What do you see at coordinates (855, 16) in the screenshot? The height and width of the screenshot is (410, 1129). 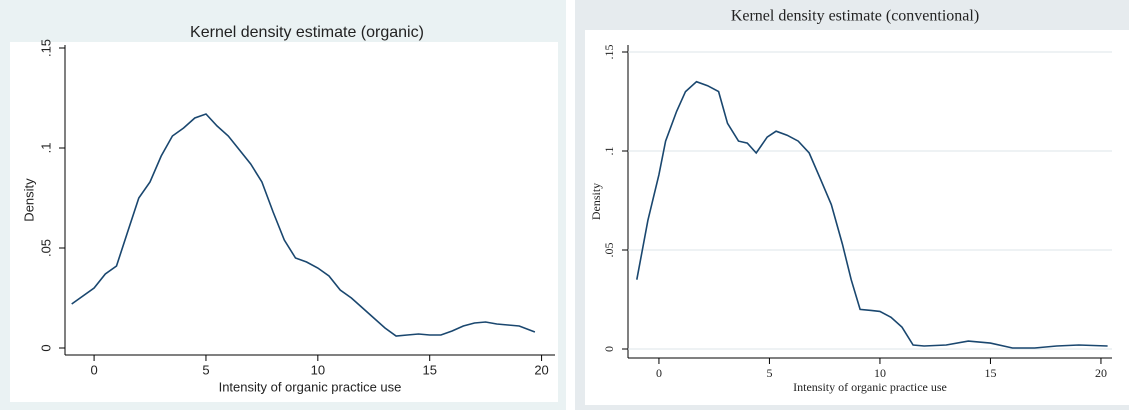 I see `chart-title: Kernel density estimate (conventional)` at bounding box center [855, 16].